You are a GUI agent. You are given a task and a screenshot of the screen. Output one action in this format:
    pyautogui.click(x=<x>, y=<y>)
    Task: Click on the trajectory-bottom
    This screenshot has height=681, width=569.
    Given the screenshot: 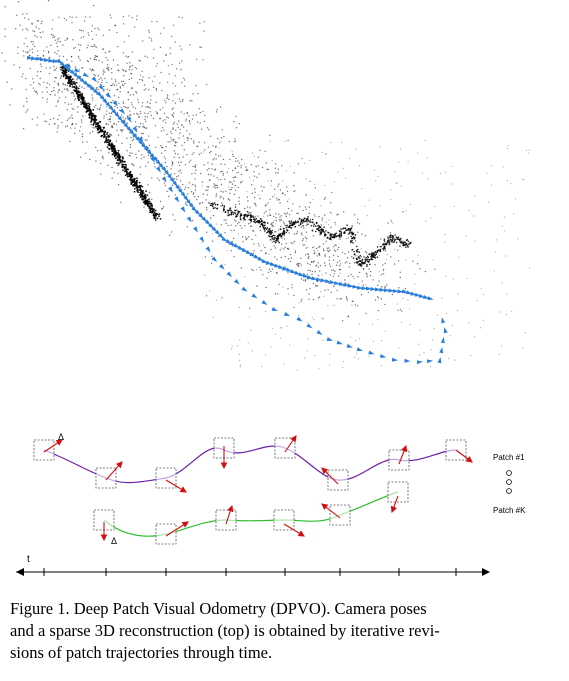 What is the action you would take?
    pyautogui.click(x=251, y=514)
    